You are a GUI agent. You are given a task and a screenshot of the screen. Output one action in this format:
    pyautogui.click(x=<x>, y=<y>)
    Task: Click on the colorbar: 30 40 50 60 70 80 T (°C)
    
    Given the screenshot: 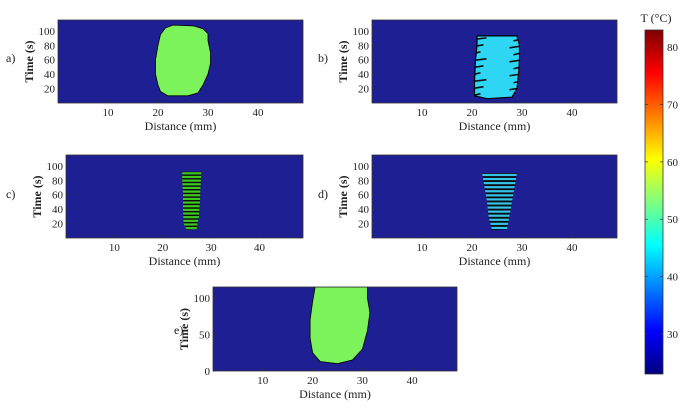 What is the action you would take?
    pyautogui.click(x=660, y=193)
    